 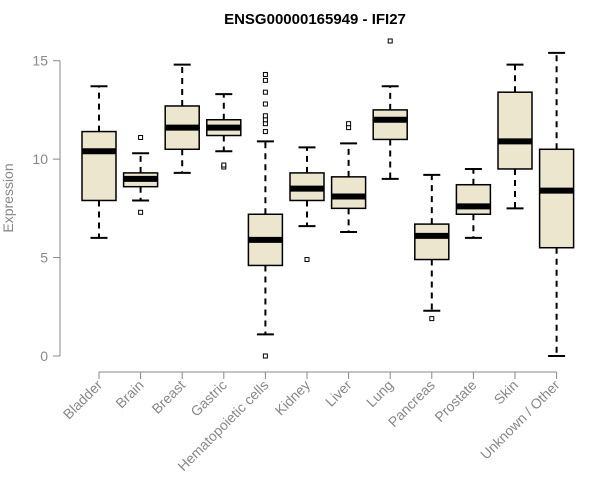 I want to click on x-tick-label-lung: Lung, so click(x=379, y=393).